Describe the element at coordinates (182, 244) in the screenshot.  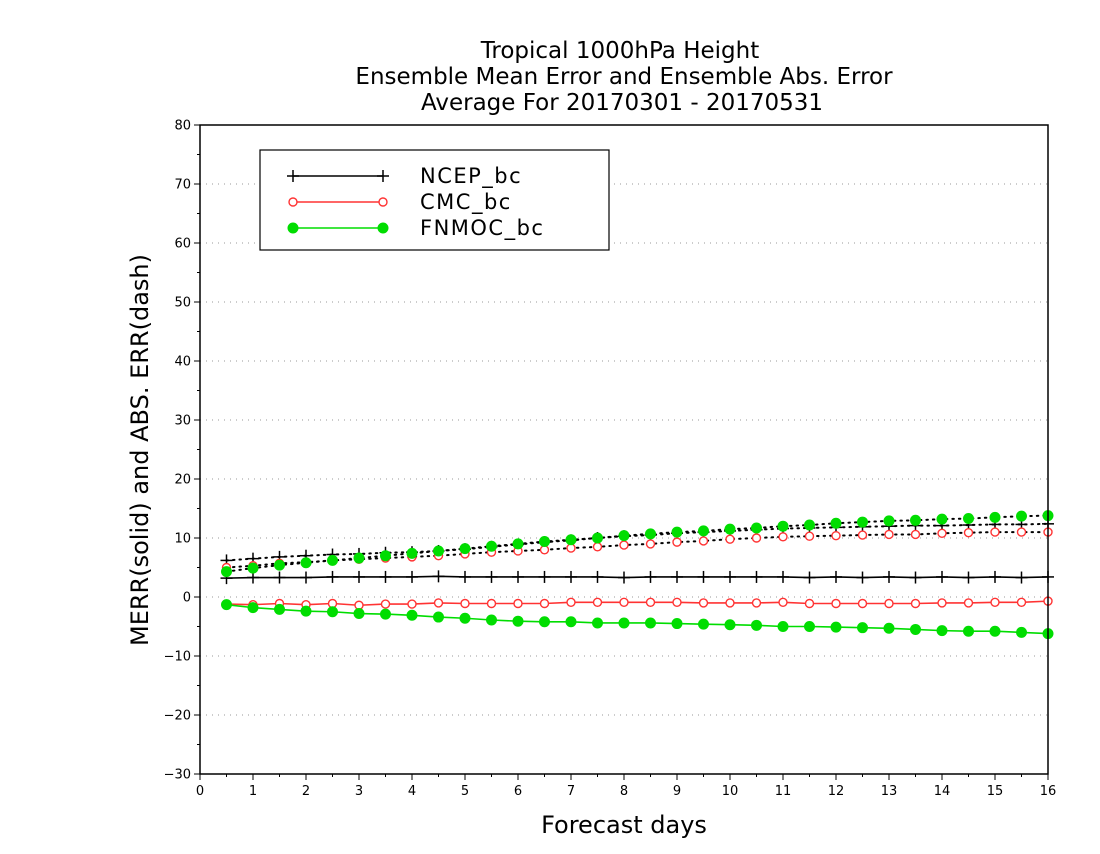
I see `y-tick-label: 60` at that location.